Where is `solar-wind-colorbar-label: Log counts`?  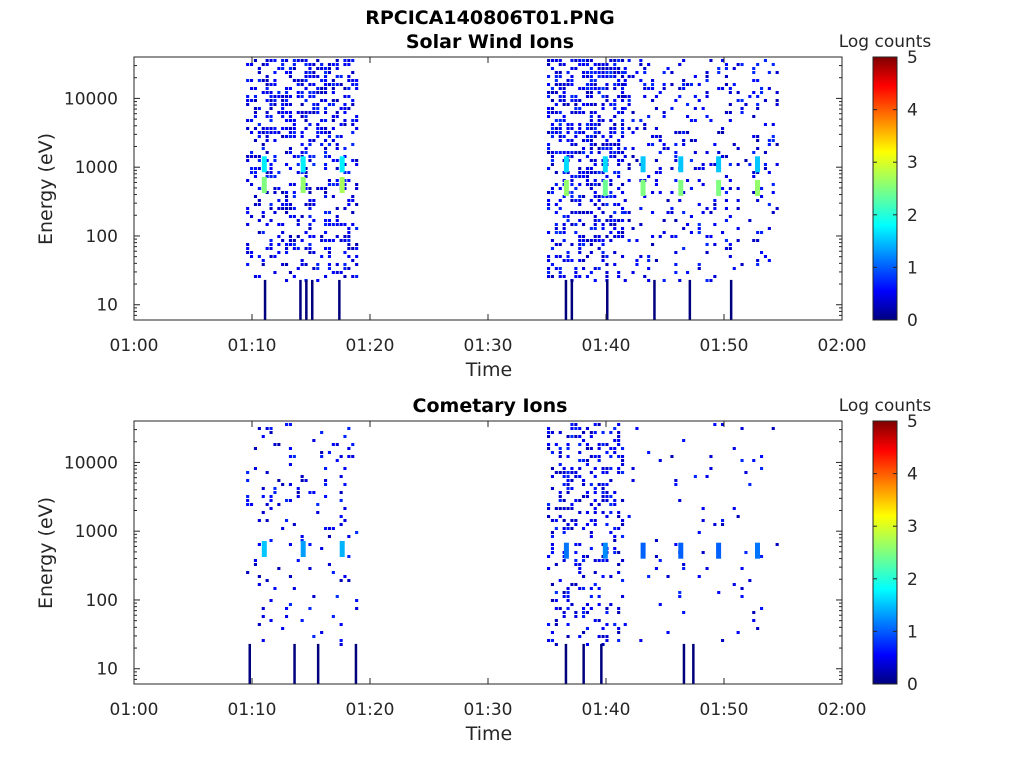
solar-wind-colorbar-label: Log counts is located at coordinates (885, 42).